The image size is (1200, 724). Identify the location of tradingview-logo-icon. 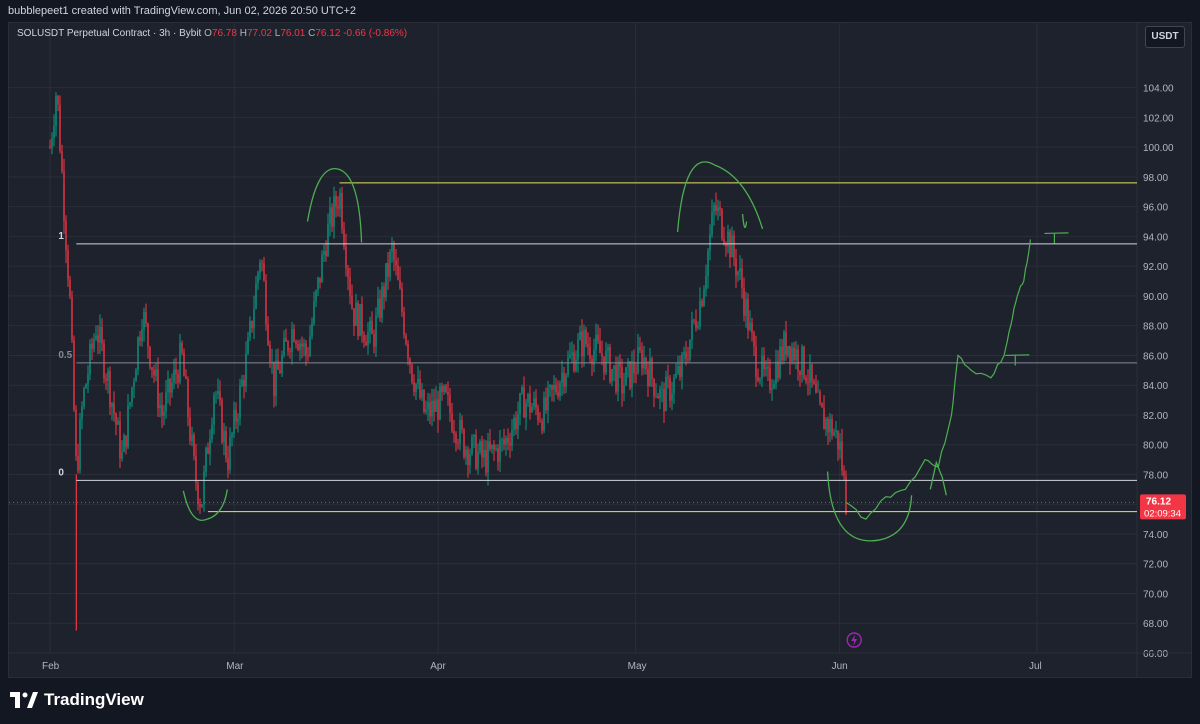
(24, 700).